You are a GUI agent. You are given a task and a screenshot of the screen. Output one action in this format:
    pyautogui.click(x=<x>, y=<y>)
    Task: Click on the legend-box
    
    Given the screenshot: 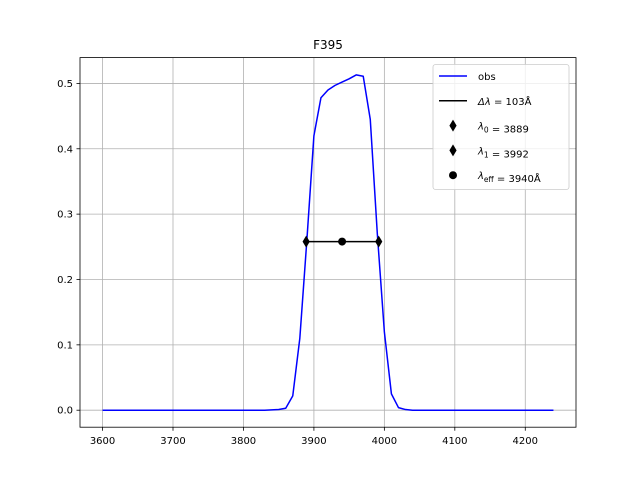 What is the action you would take?
    pyautogui.click(x=501, y=127)
    